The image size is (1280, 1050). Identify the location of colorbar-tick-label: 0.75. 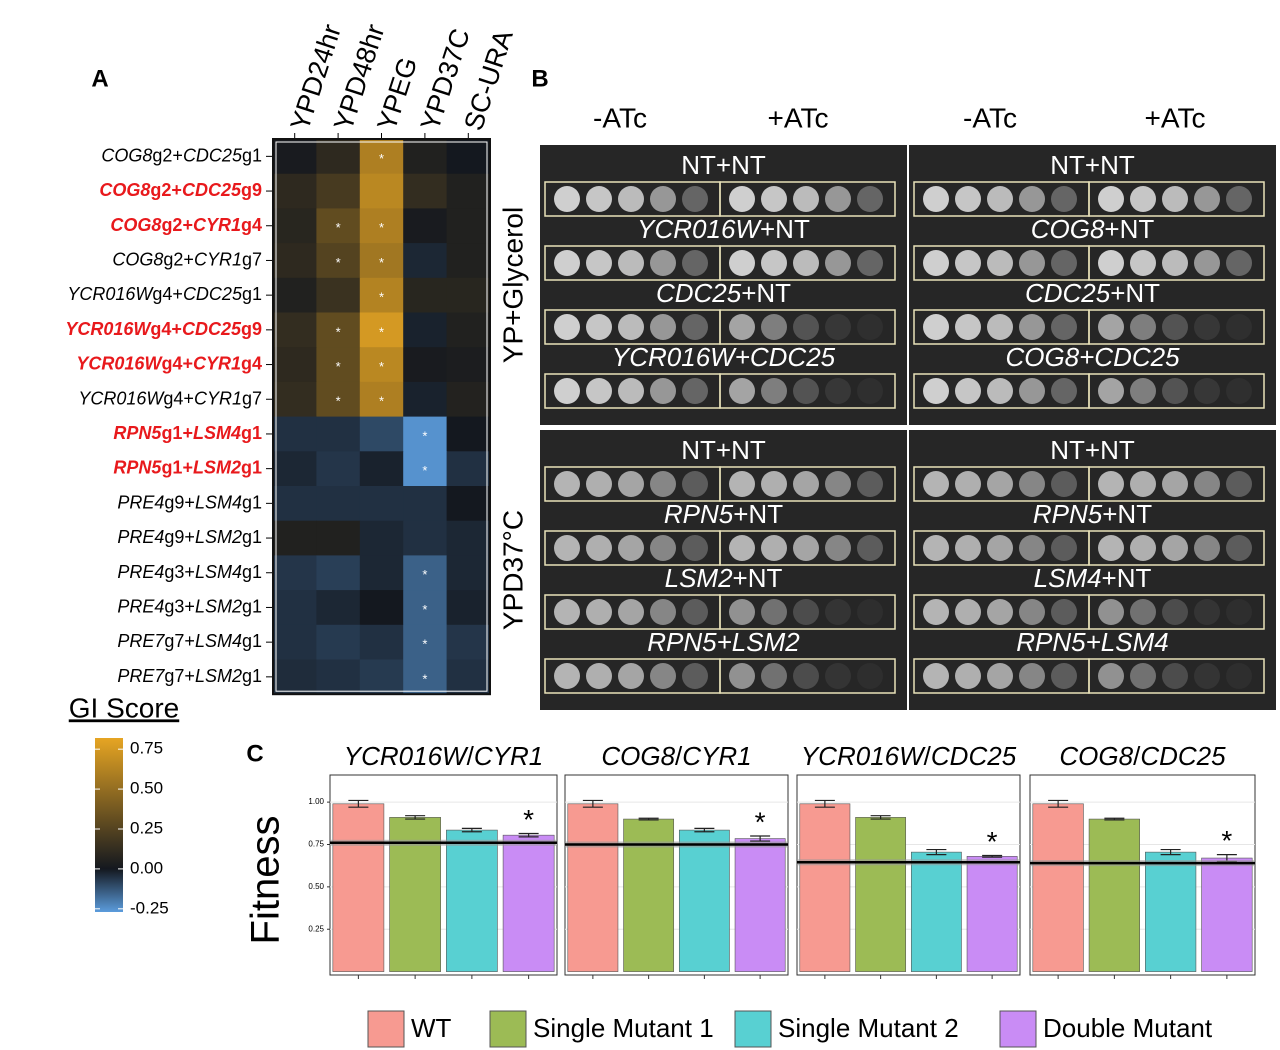
(146, 748).